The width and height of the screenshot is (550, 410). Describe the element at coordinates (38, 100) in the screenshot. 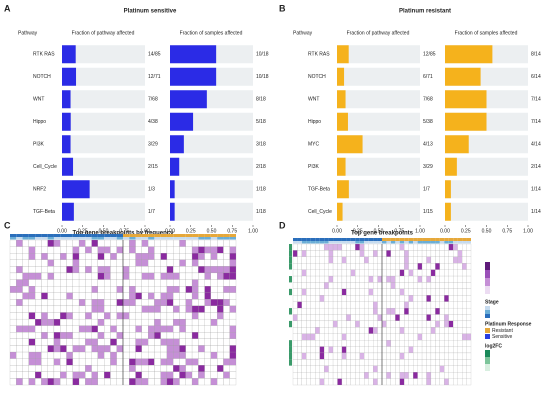

I see `category-label: WNT` at that location.